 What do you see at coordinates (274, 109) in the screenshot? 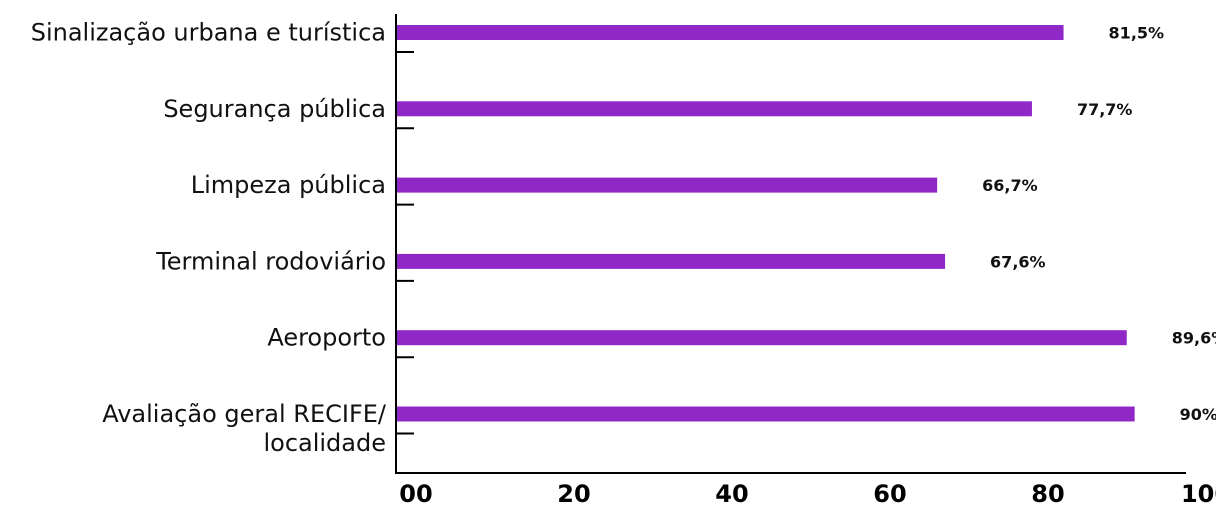
I see `category-label: Segurança pública` at bounding box center [274, 109].